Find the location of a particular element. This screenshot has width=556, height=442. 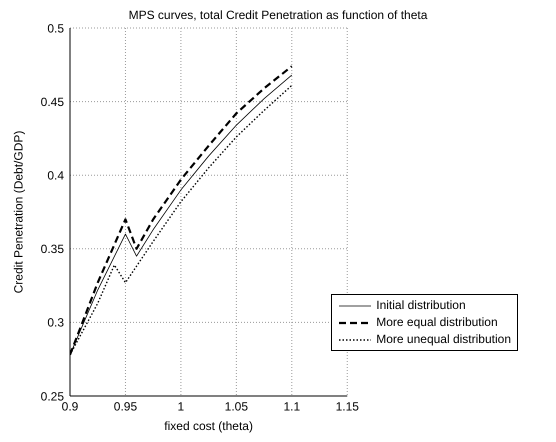

legend-label: More equal distribution is located at coordinates (437, 322).